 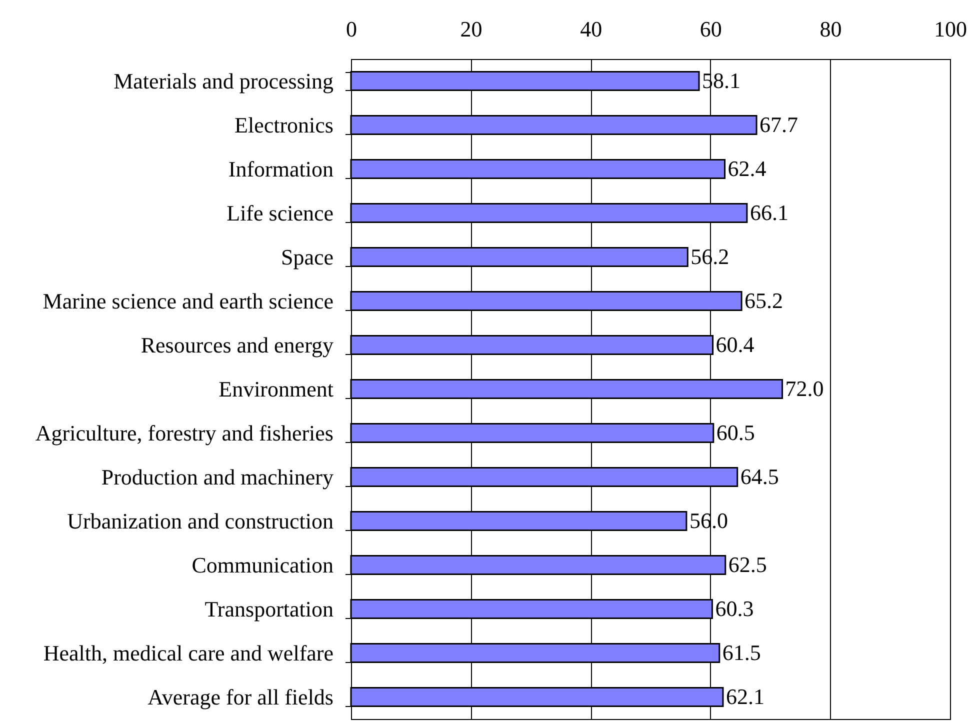 What do you see at coordinates (831, 29) in the screenshot?
I see `x-tick-label: 80` at bounding box center [831, 29].